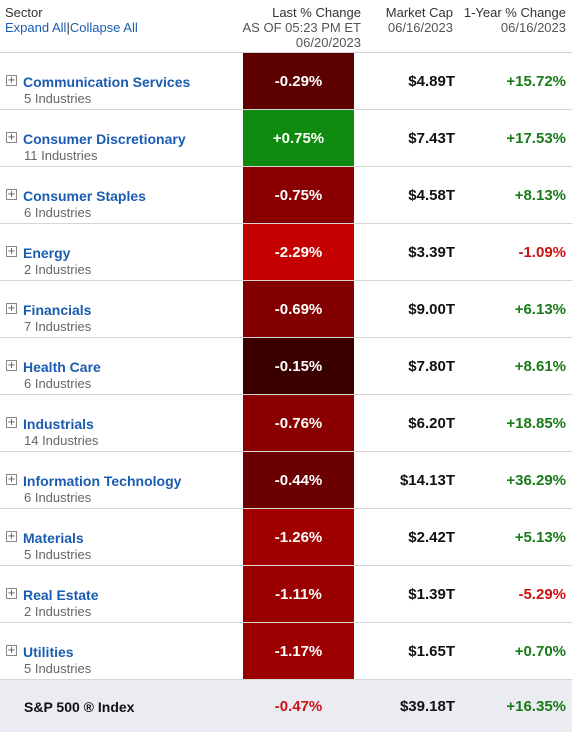 This screenshot has height=740, width=572. Describe the element at coordinates (420, 27) in the screenshot. I see `market-cap-date: 06/16/2023` at that location.